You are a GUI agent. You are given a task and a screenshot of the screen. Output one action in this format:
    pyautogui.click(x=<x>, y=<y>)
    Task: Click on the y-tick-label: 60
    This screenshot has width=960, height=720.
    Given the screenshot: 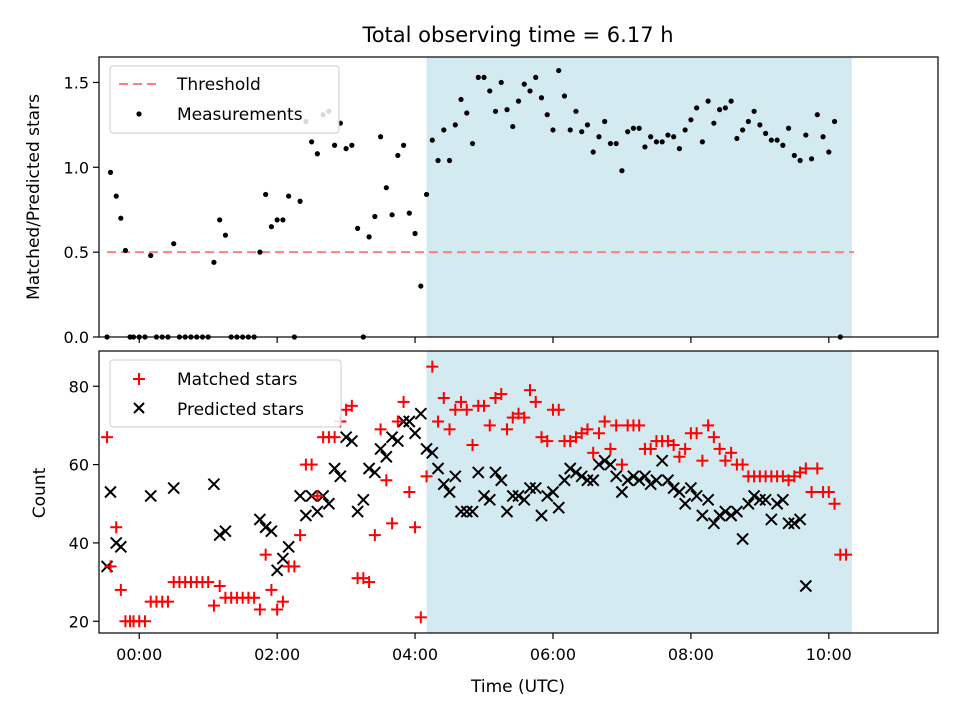 What is the action you would take?
    pyautogui.click(x=79, y=465)
    